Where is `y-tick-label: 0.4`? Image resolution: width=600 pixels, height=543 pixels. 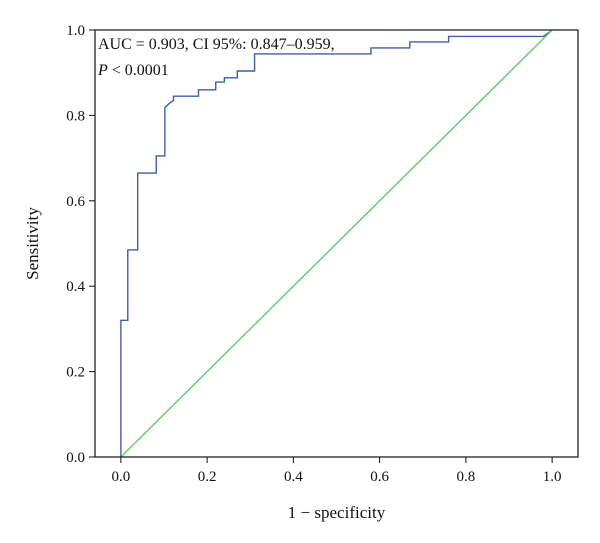
y-tick-label: 0.4 is located at coordinates (75, 287).